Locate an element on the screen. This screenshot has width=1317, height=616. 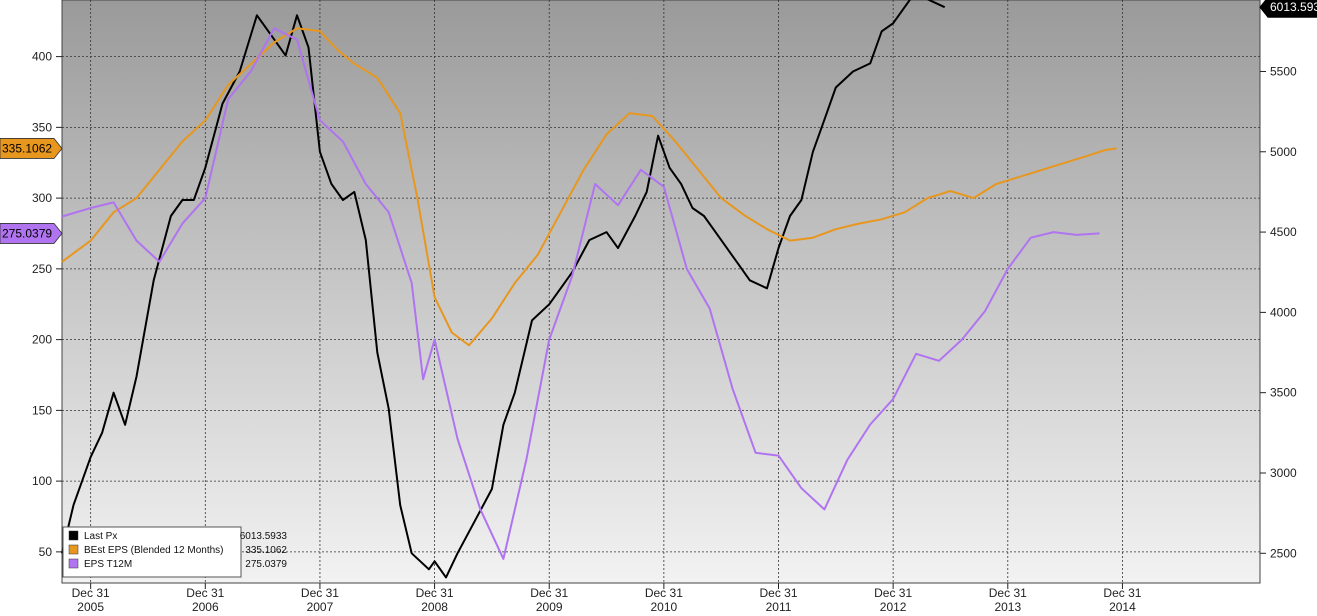
legend-series-name: BEst EPS (Blended 12 Months) is located at coordinates (154, 550).